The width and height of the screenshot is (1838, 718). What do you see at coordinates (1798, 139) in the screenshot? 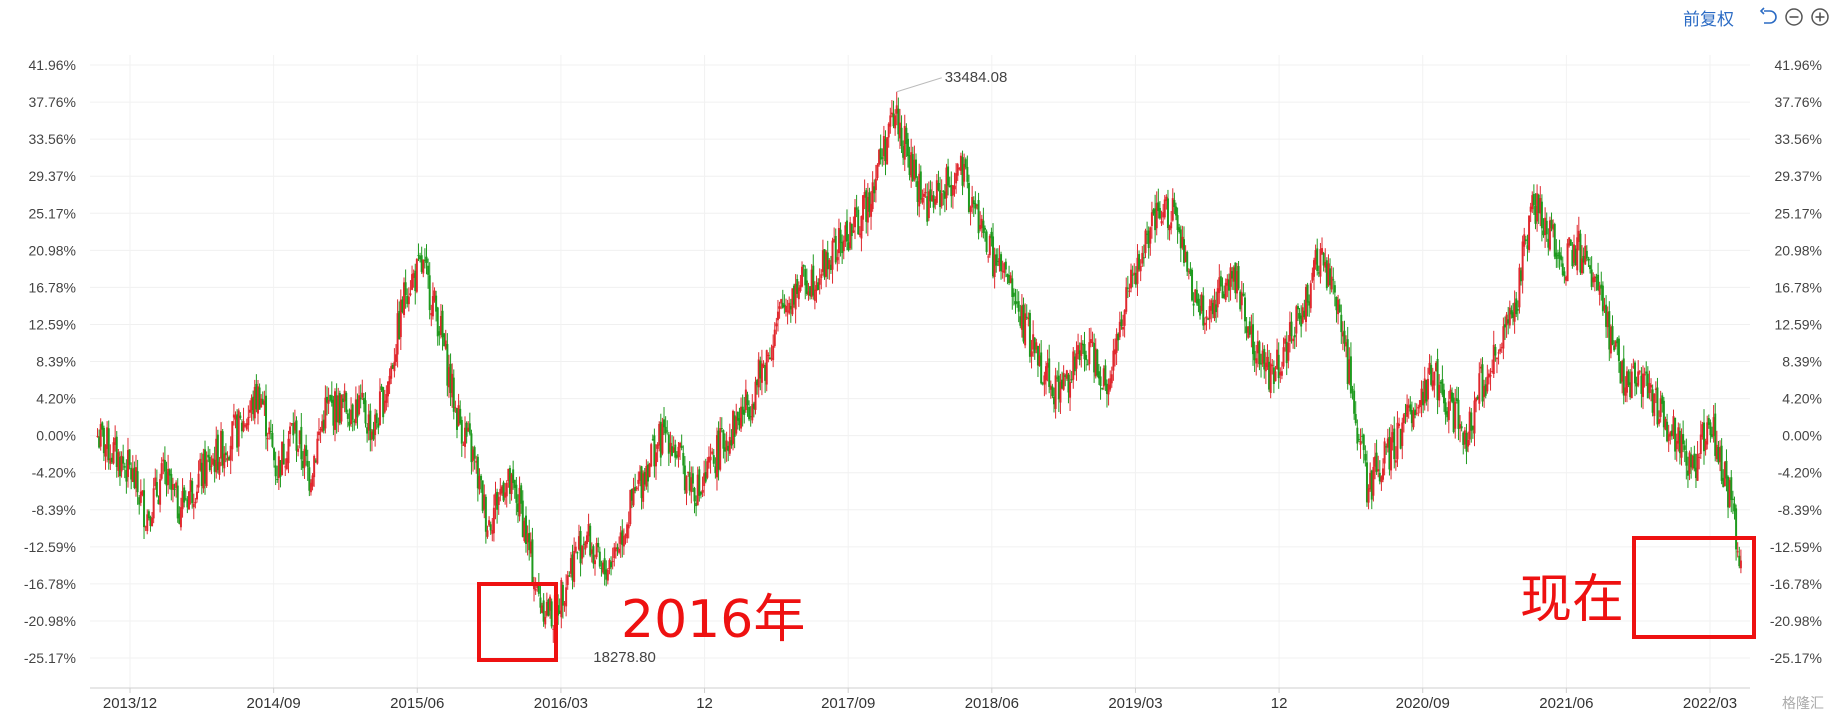
I see `y-tick-right: 33.56%` at bounding box center [1798, 139].